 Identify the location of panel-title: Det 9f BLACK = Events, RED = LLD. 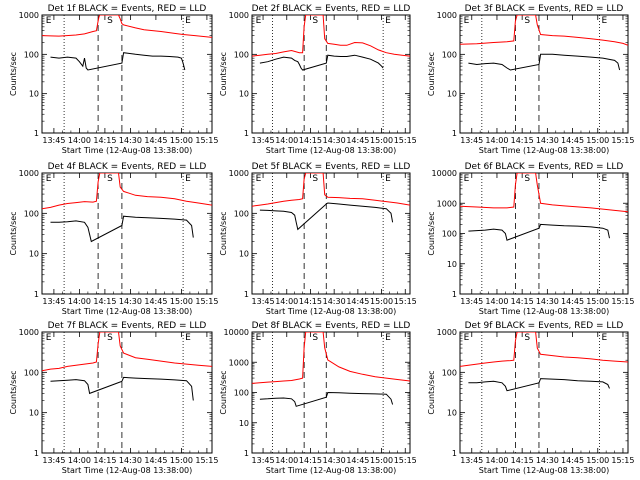
(544, 326).